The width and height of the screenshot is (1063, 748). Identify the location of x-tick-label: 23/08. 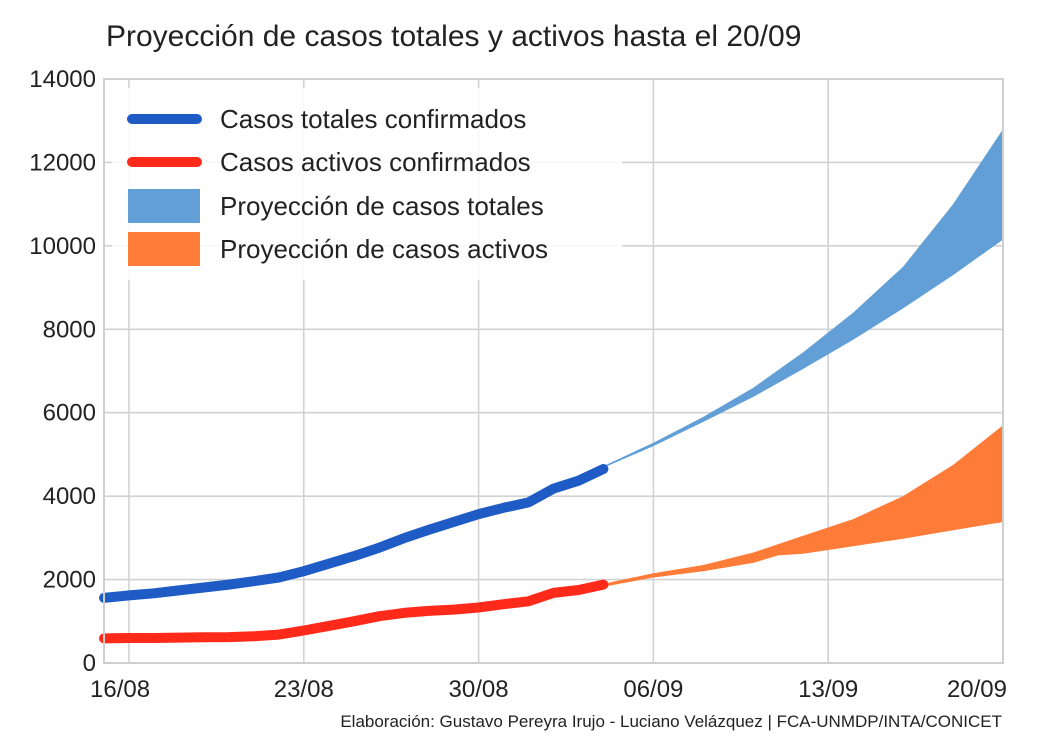
(304, 689).